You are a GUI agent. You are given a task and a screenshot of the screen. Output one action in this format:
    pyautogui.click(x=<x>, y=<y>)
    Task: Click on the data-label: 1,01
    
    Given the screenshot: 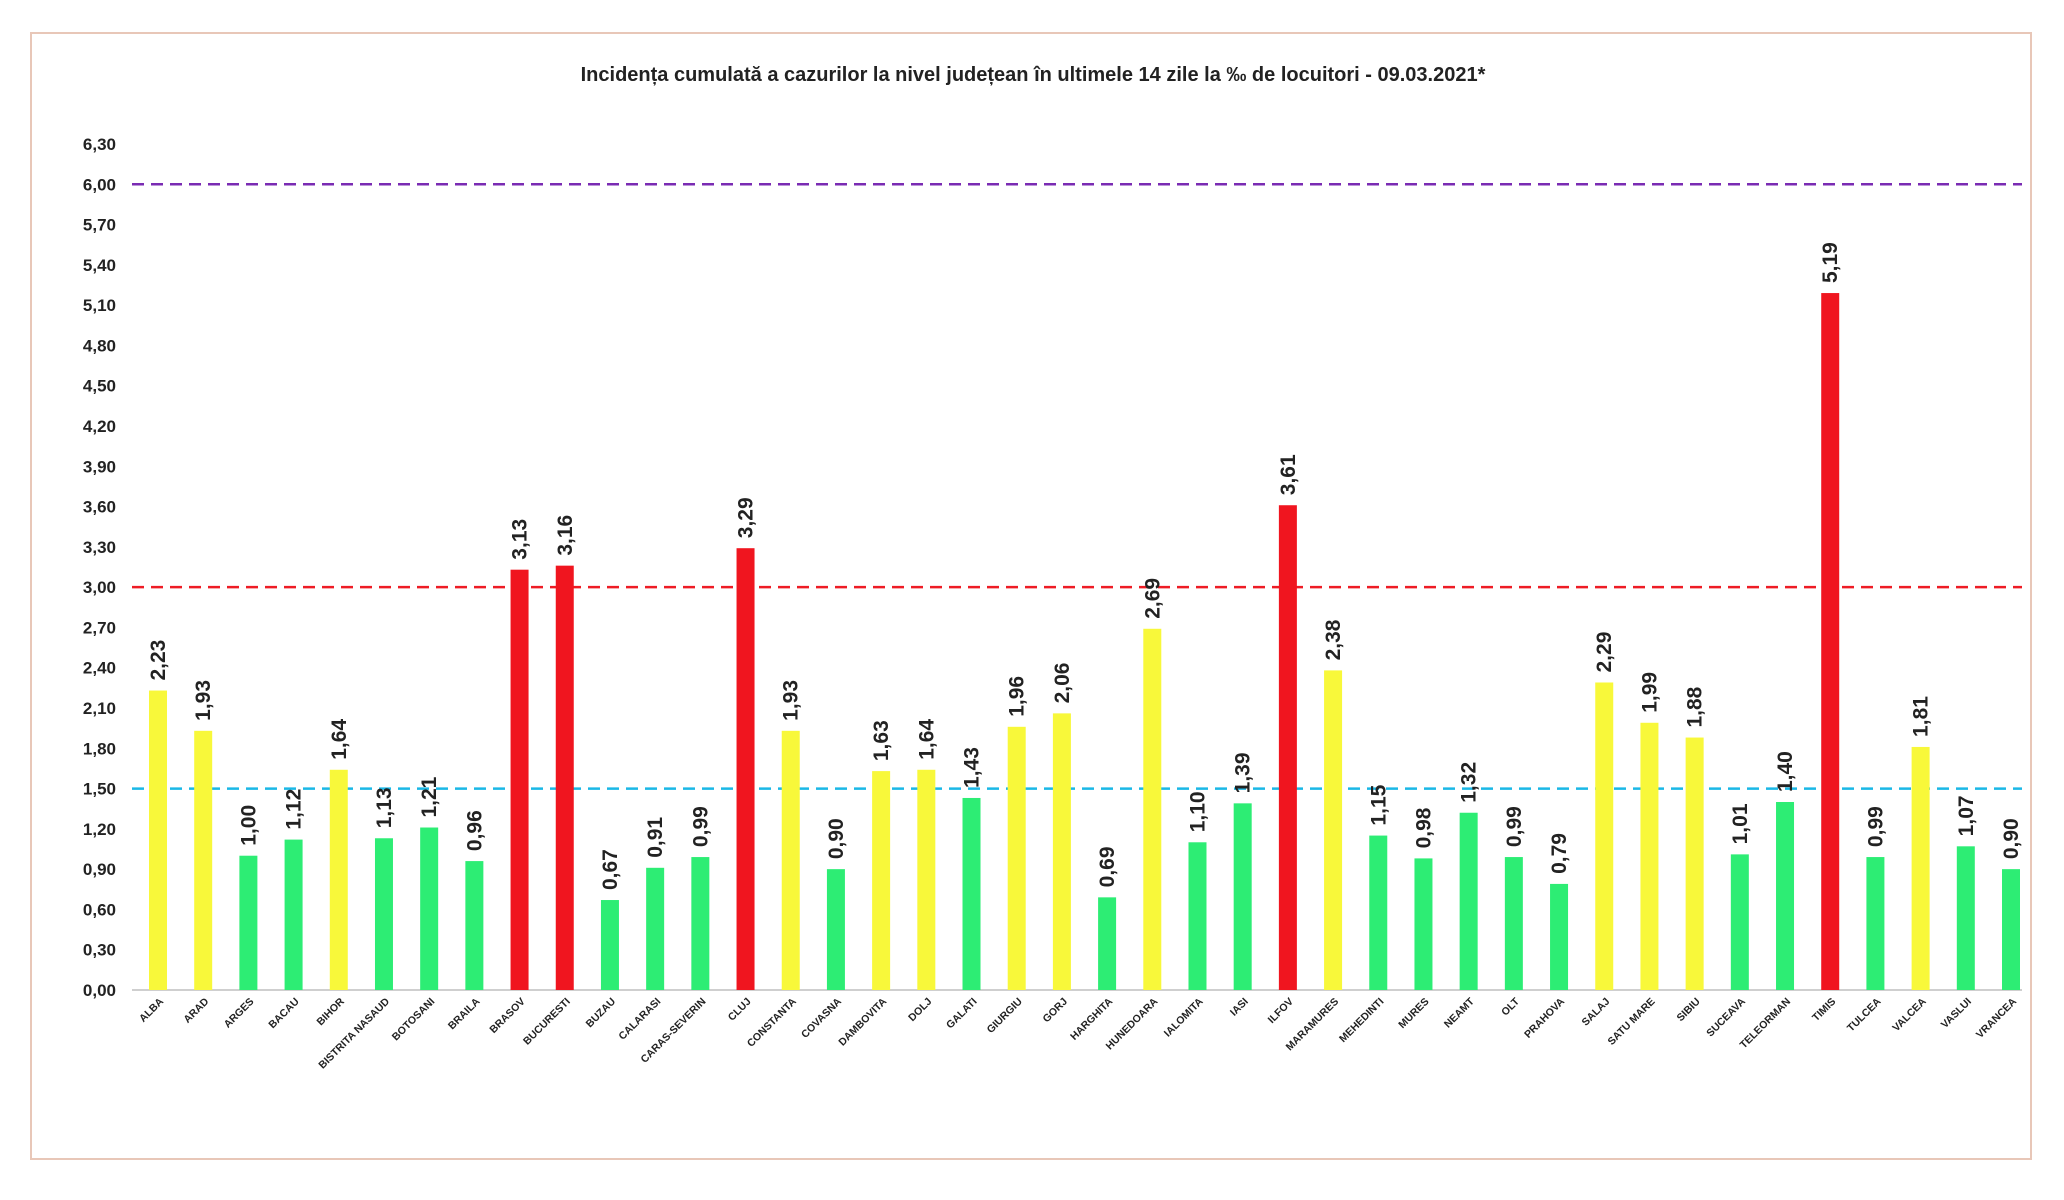 What is the action you would take?
    pyautogui.click(x=1740, y=823)
    